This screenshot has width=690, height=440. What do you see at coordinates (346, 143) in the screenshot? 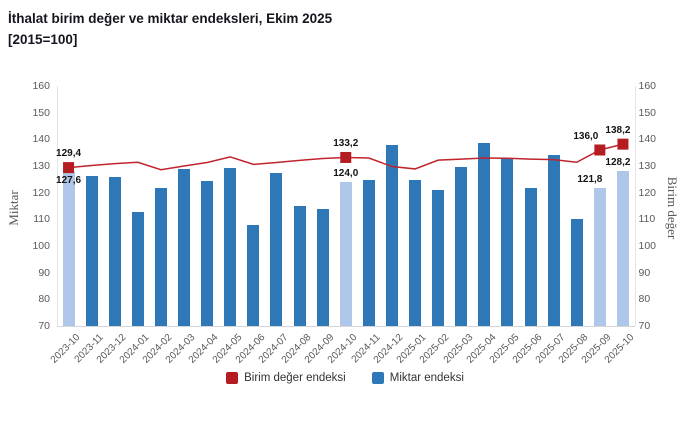
I see `data-label-line-2024-10: 133,2` at bounding box center [346, 143].